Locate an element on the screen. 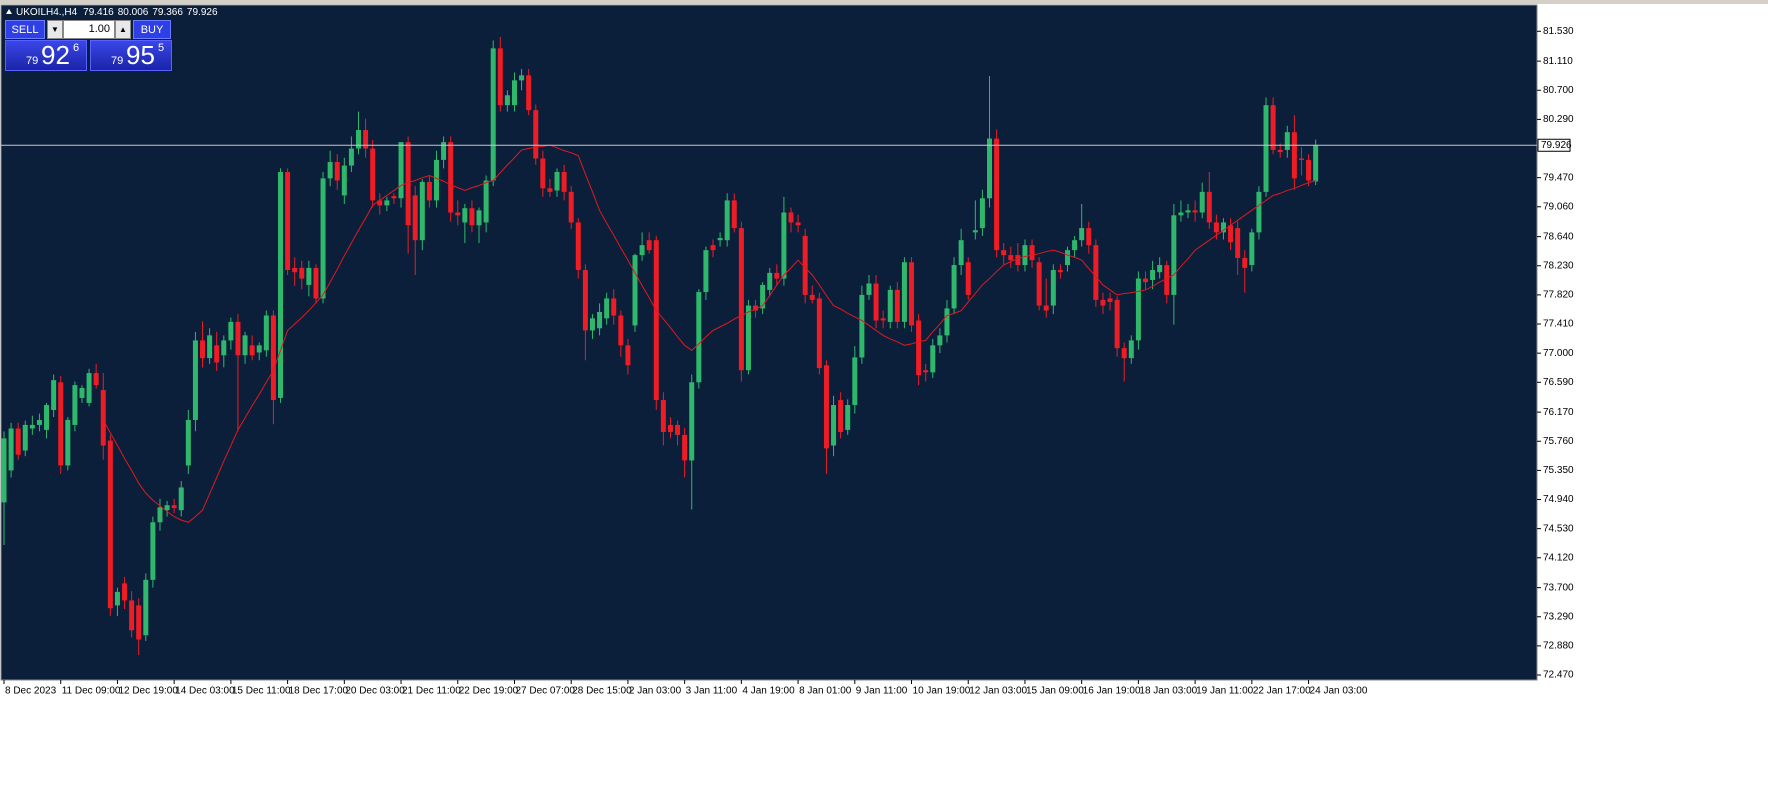 This screenshot has height=787, width=1768. window-top-bar is located at coordinates (884, 2).